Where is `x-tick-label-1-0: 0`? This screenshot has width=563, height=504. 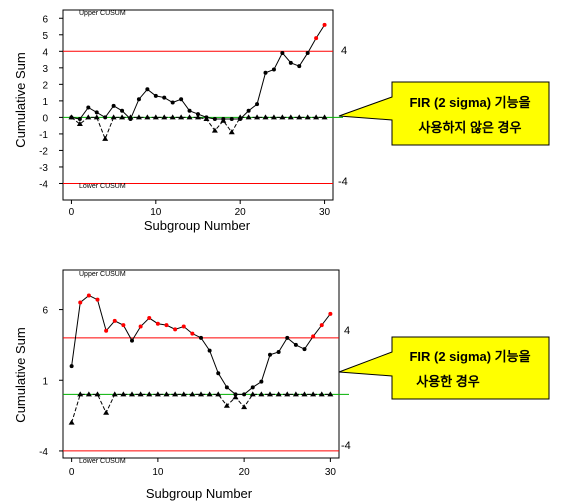
x-tick-label-1-0: 0 is located at coordinates (72, 212).